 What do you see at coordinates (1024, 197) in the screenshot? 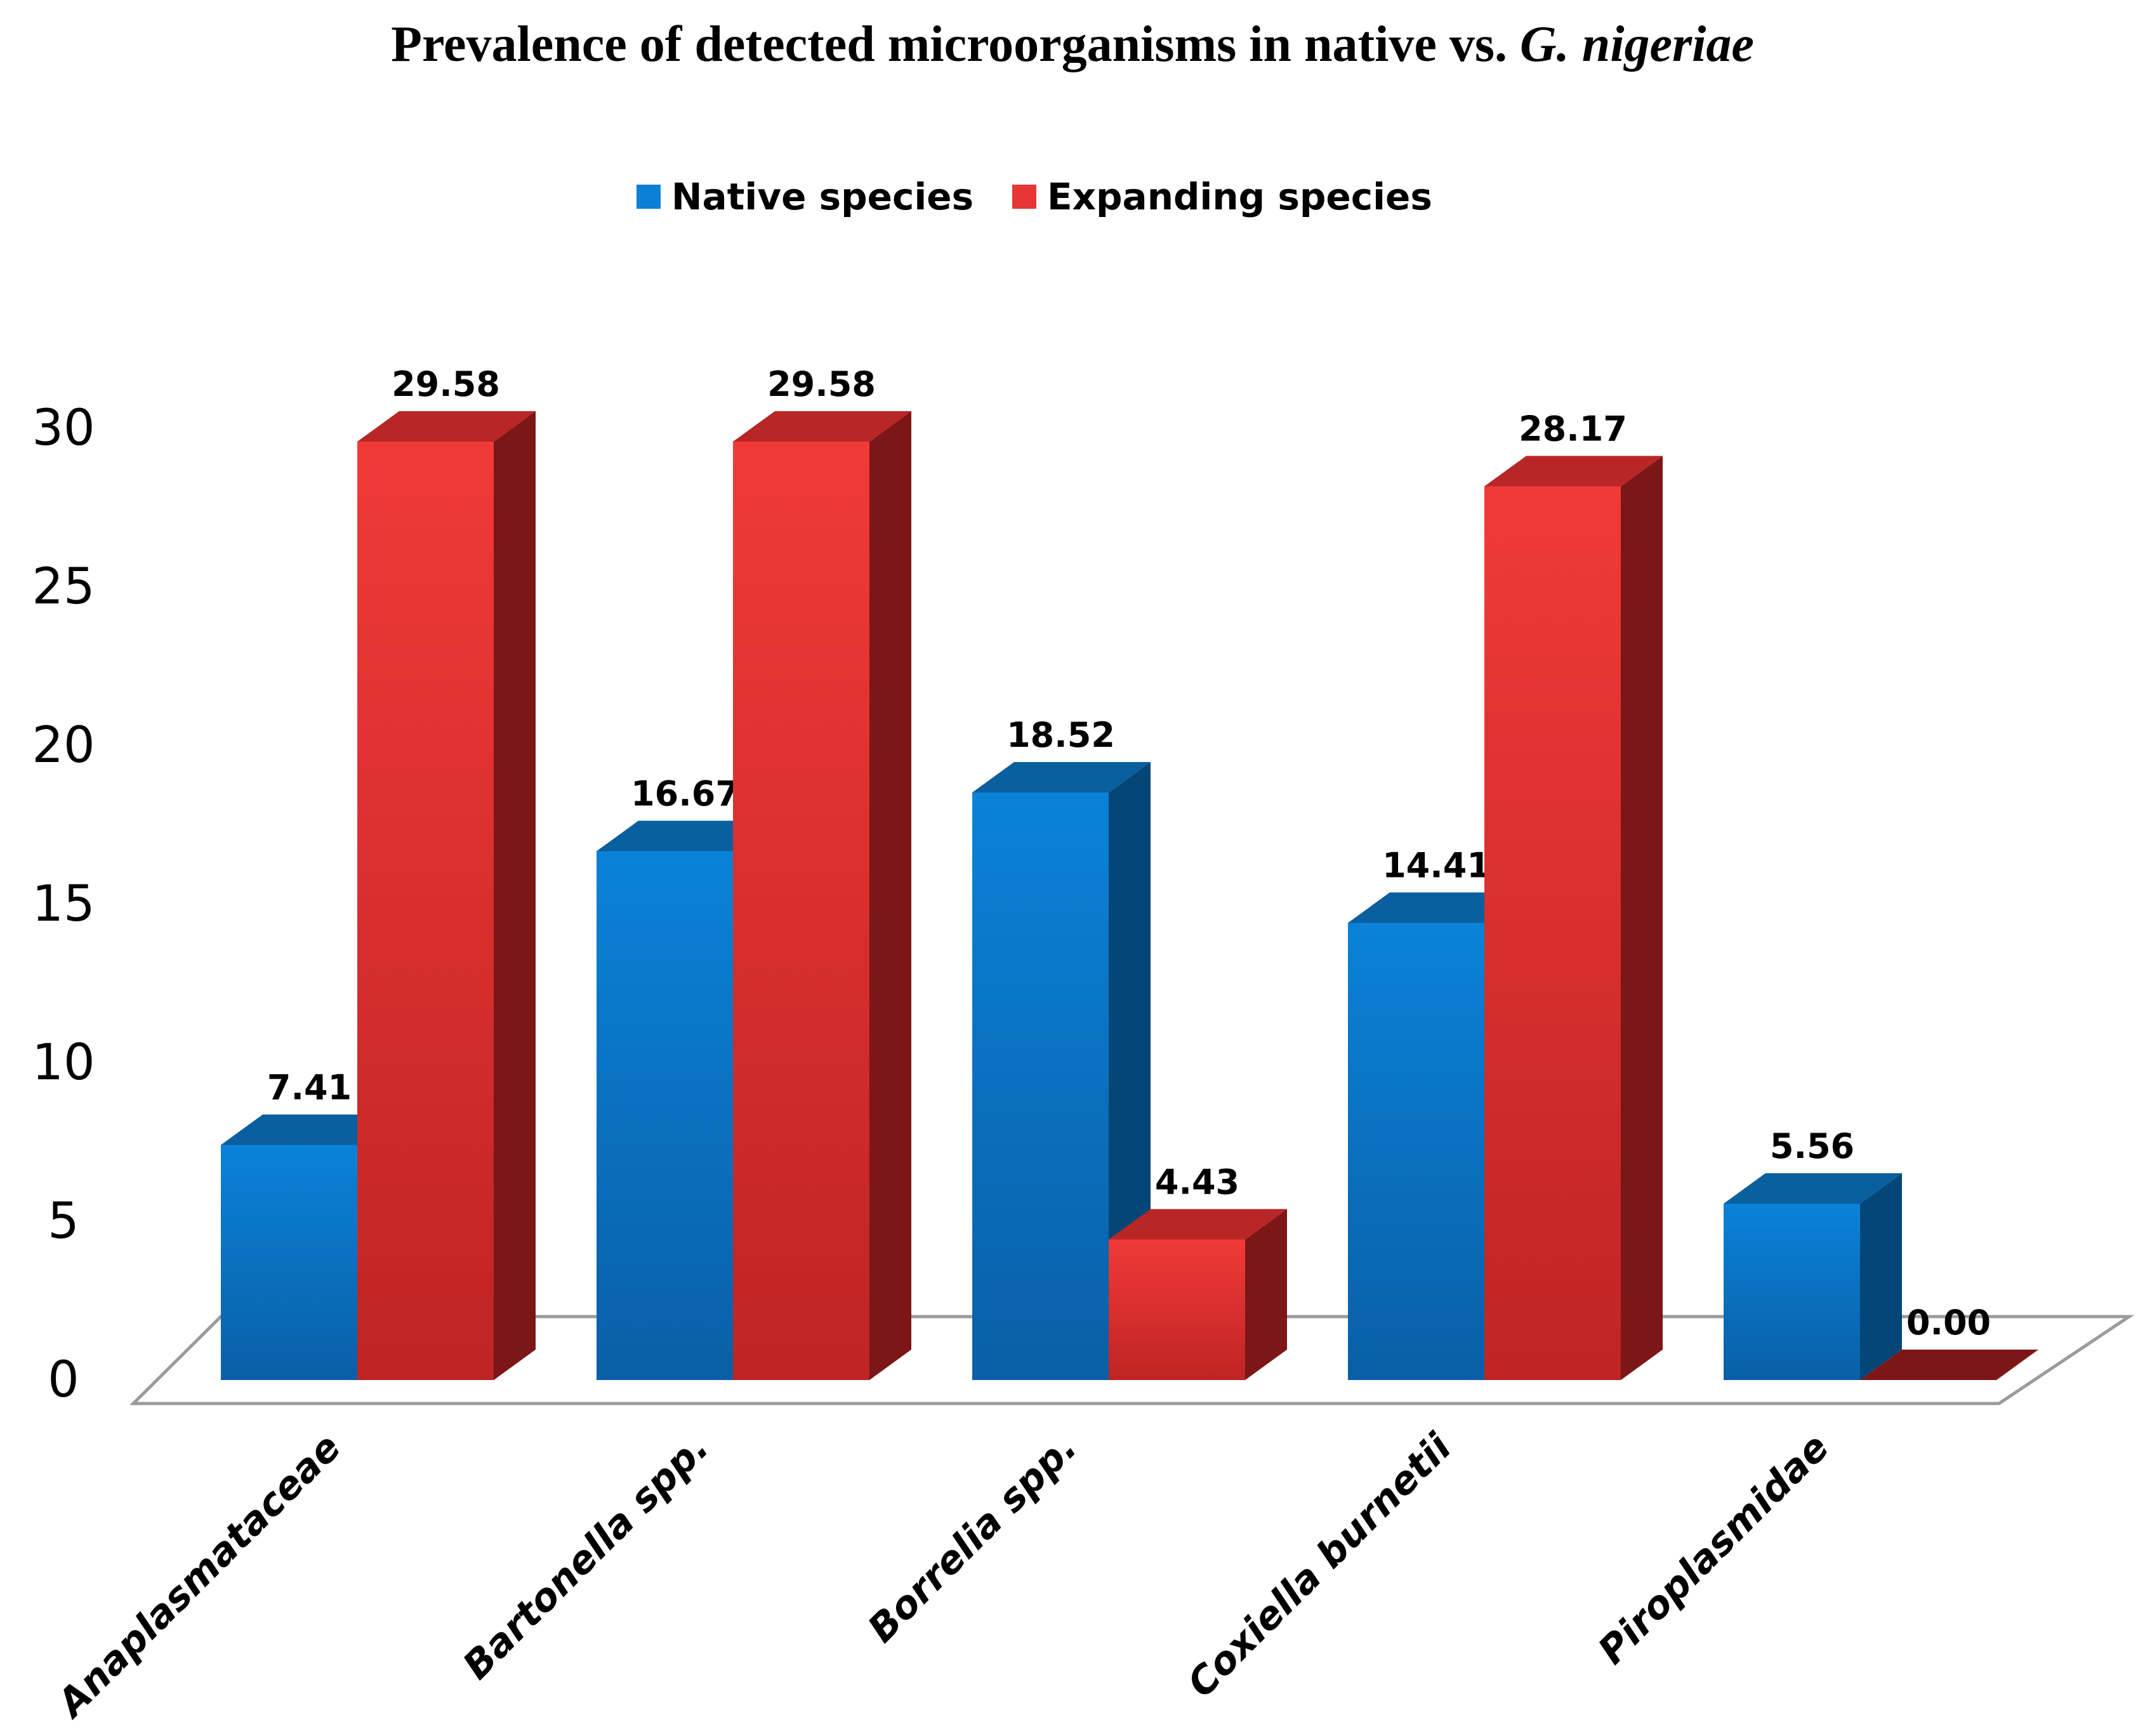
I see `legend-swatch-expanding` at bounding box center [1024, 197].